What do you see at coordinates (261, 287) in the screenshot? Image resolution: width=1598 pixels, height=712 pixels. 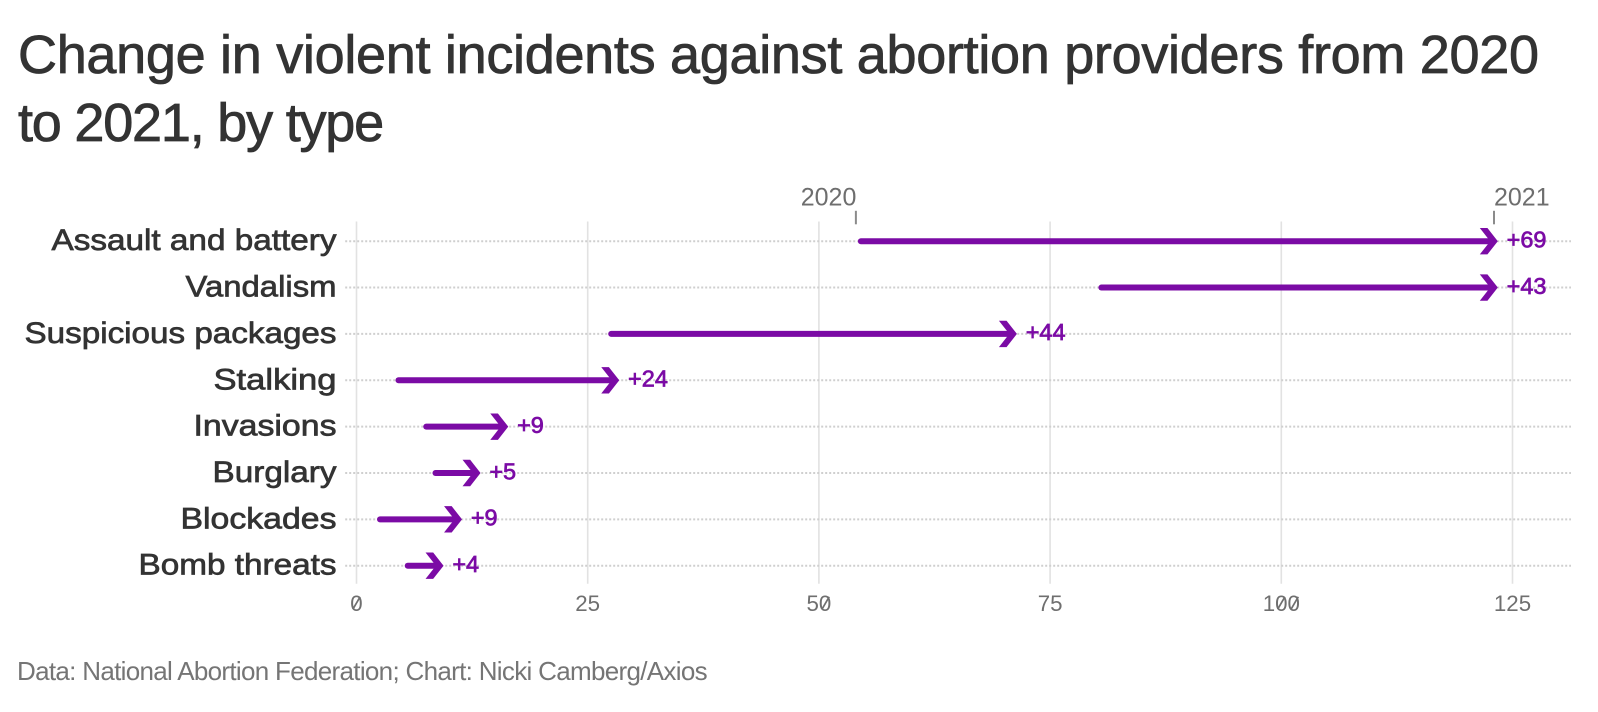 I see `svg-text: Vandalism` at bounding box center [261, 287].